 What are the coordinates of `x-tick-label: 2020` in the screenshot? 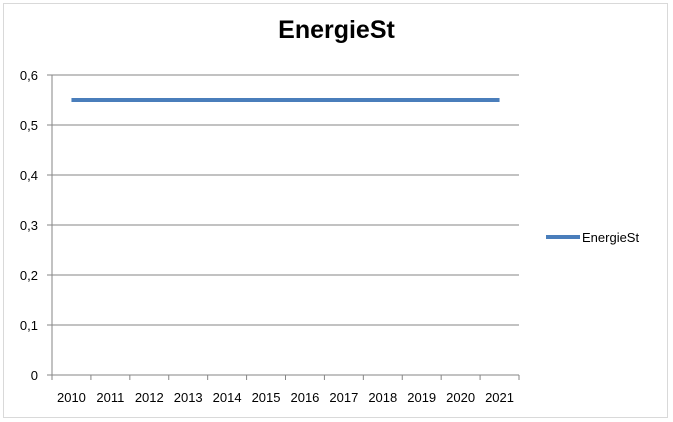 It's located at (460, 397).